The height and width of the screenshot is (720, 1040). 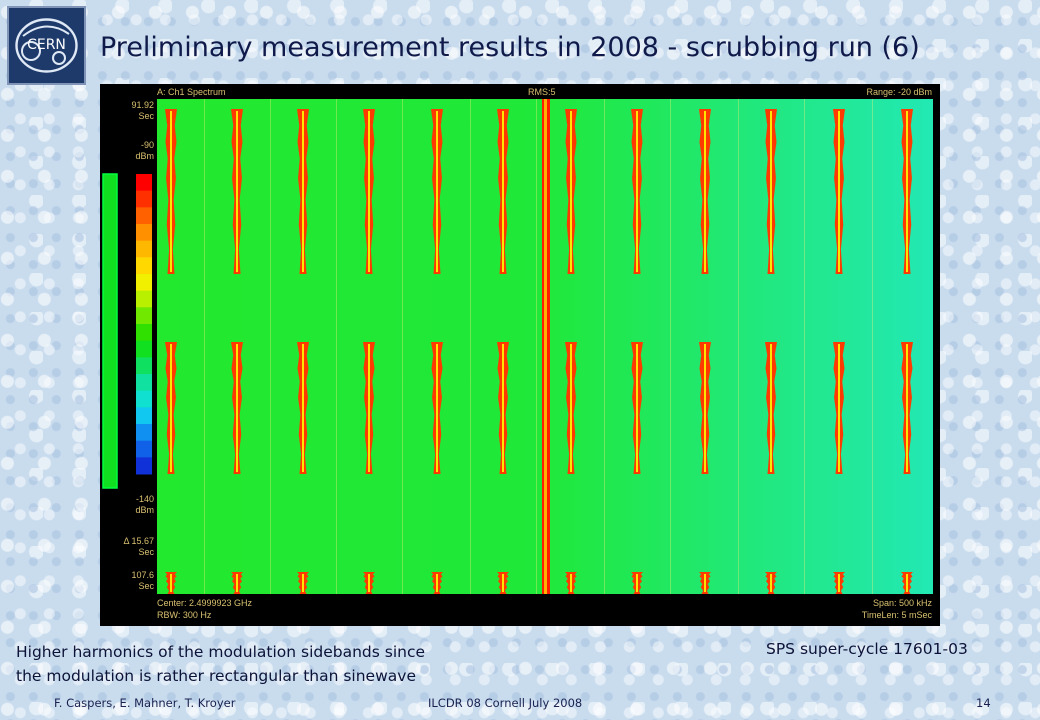 I want to click on carrier-line-core, so click(x=545, y=346).